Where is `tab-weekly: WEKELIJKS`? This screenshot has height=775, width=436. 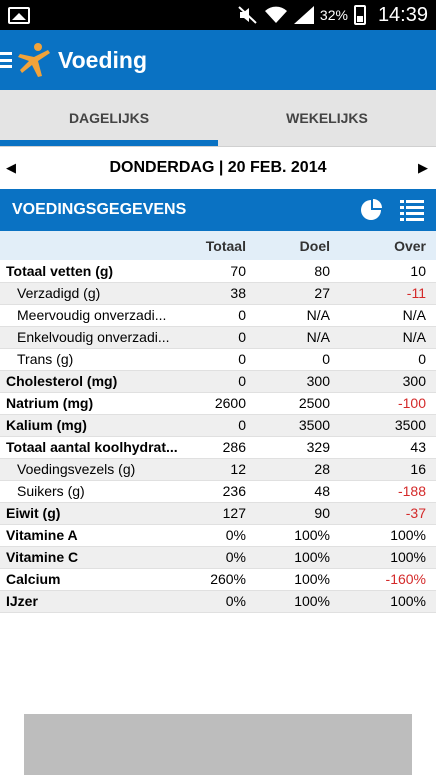
tab-weekly: WEKELIJKS is located at coordinates (327, 118).